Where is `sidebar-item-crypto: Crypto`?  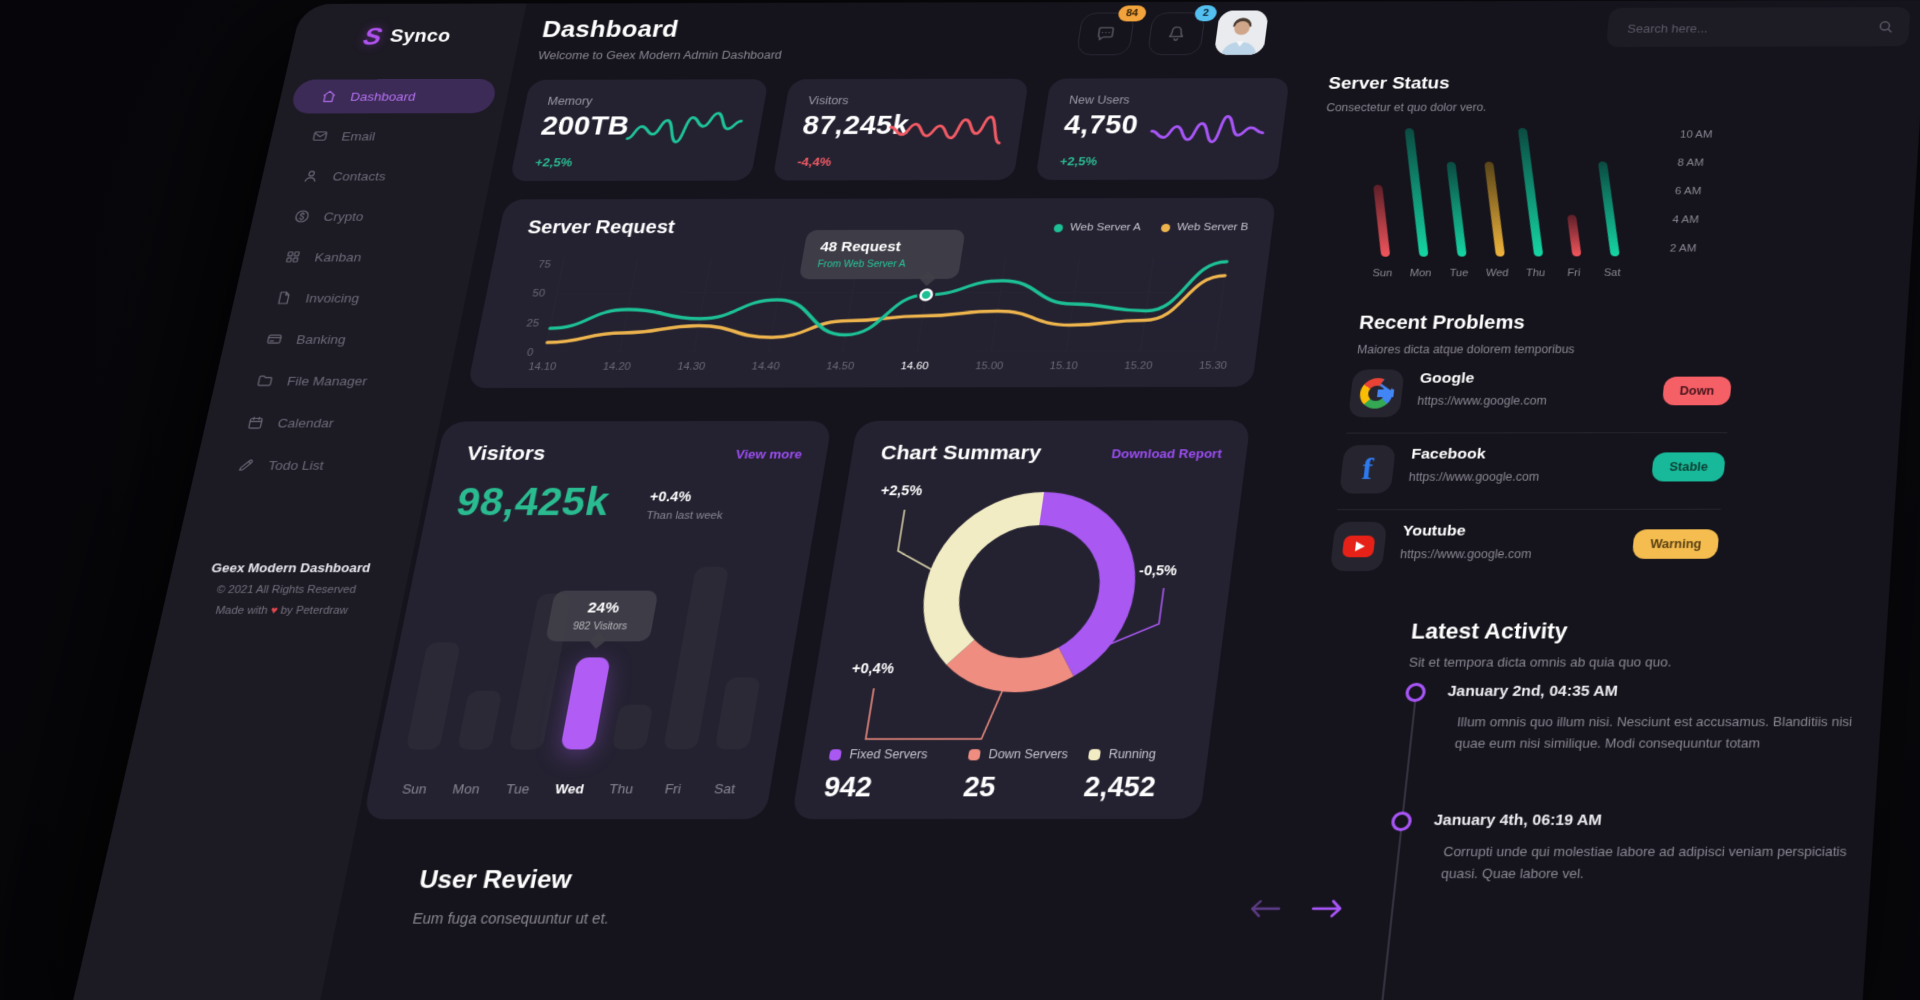 sidebar-item-crypto: Crypto is located at coordinates (367, 216).